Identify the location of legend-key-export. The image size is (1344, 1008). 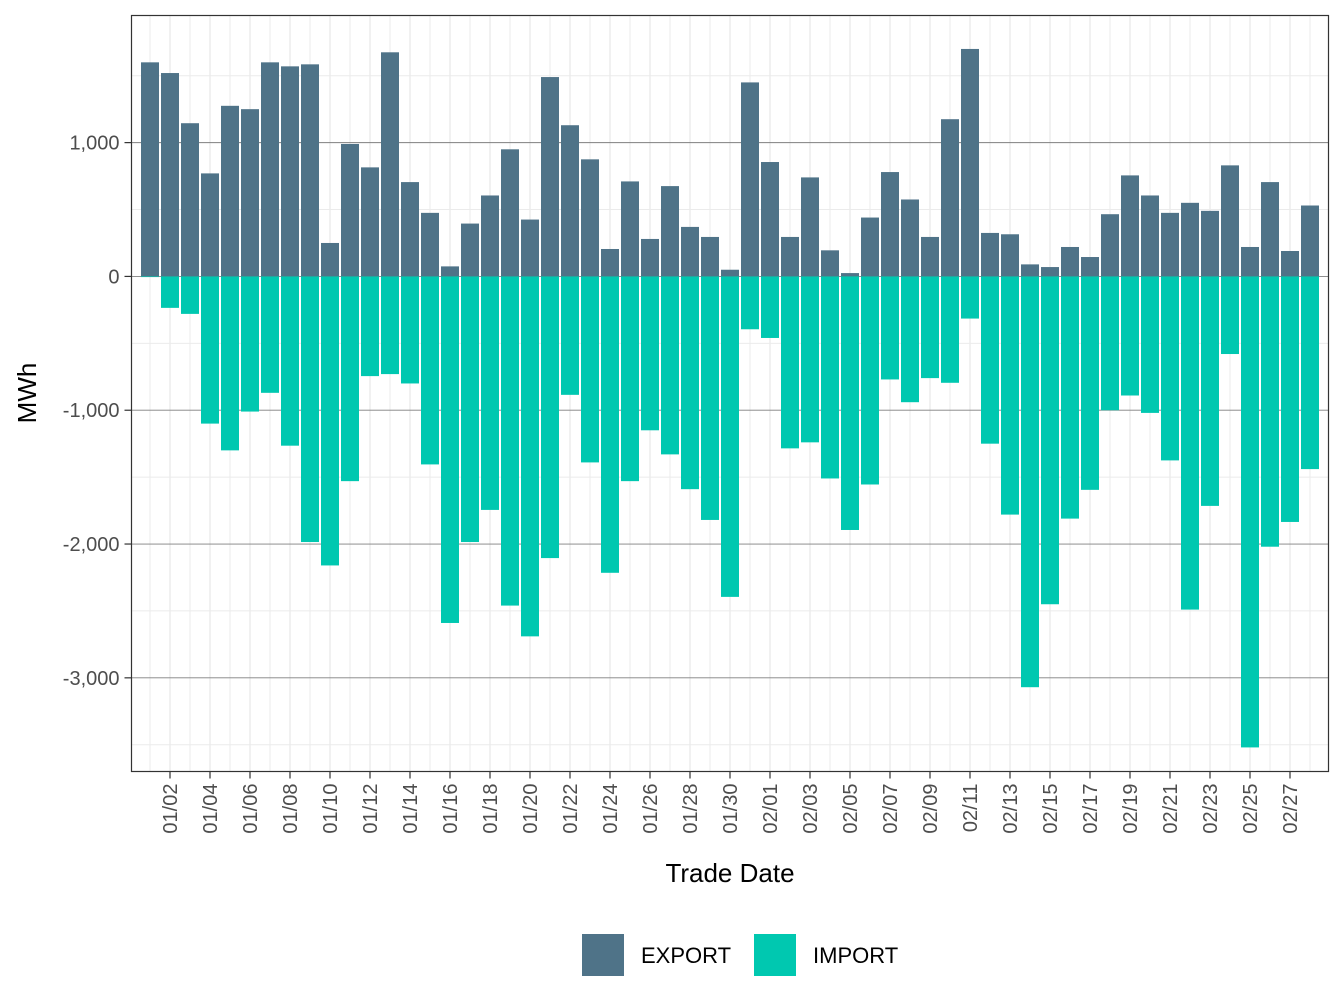
(603, 955).